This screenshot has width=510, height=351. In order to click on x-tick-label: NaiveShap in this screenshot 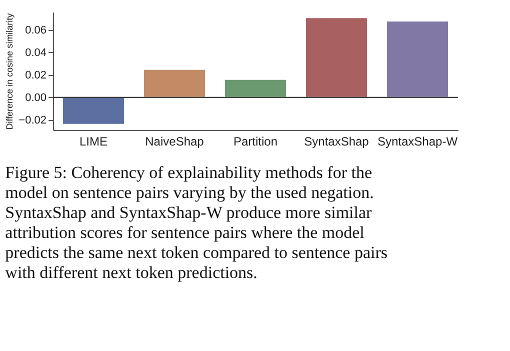, I will do `click(174, 141)`.